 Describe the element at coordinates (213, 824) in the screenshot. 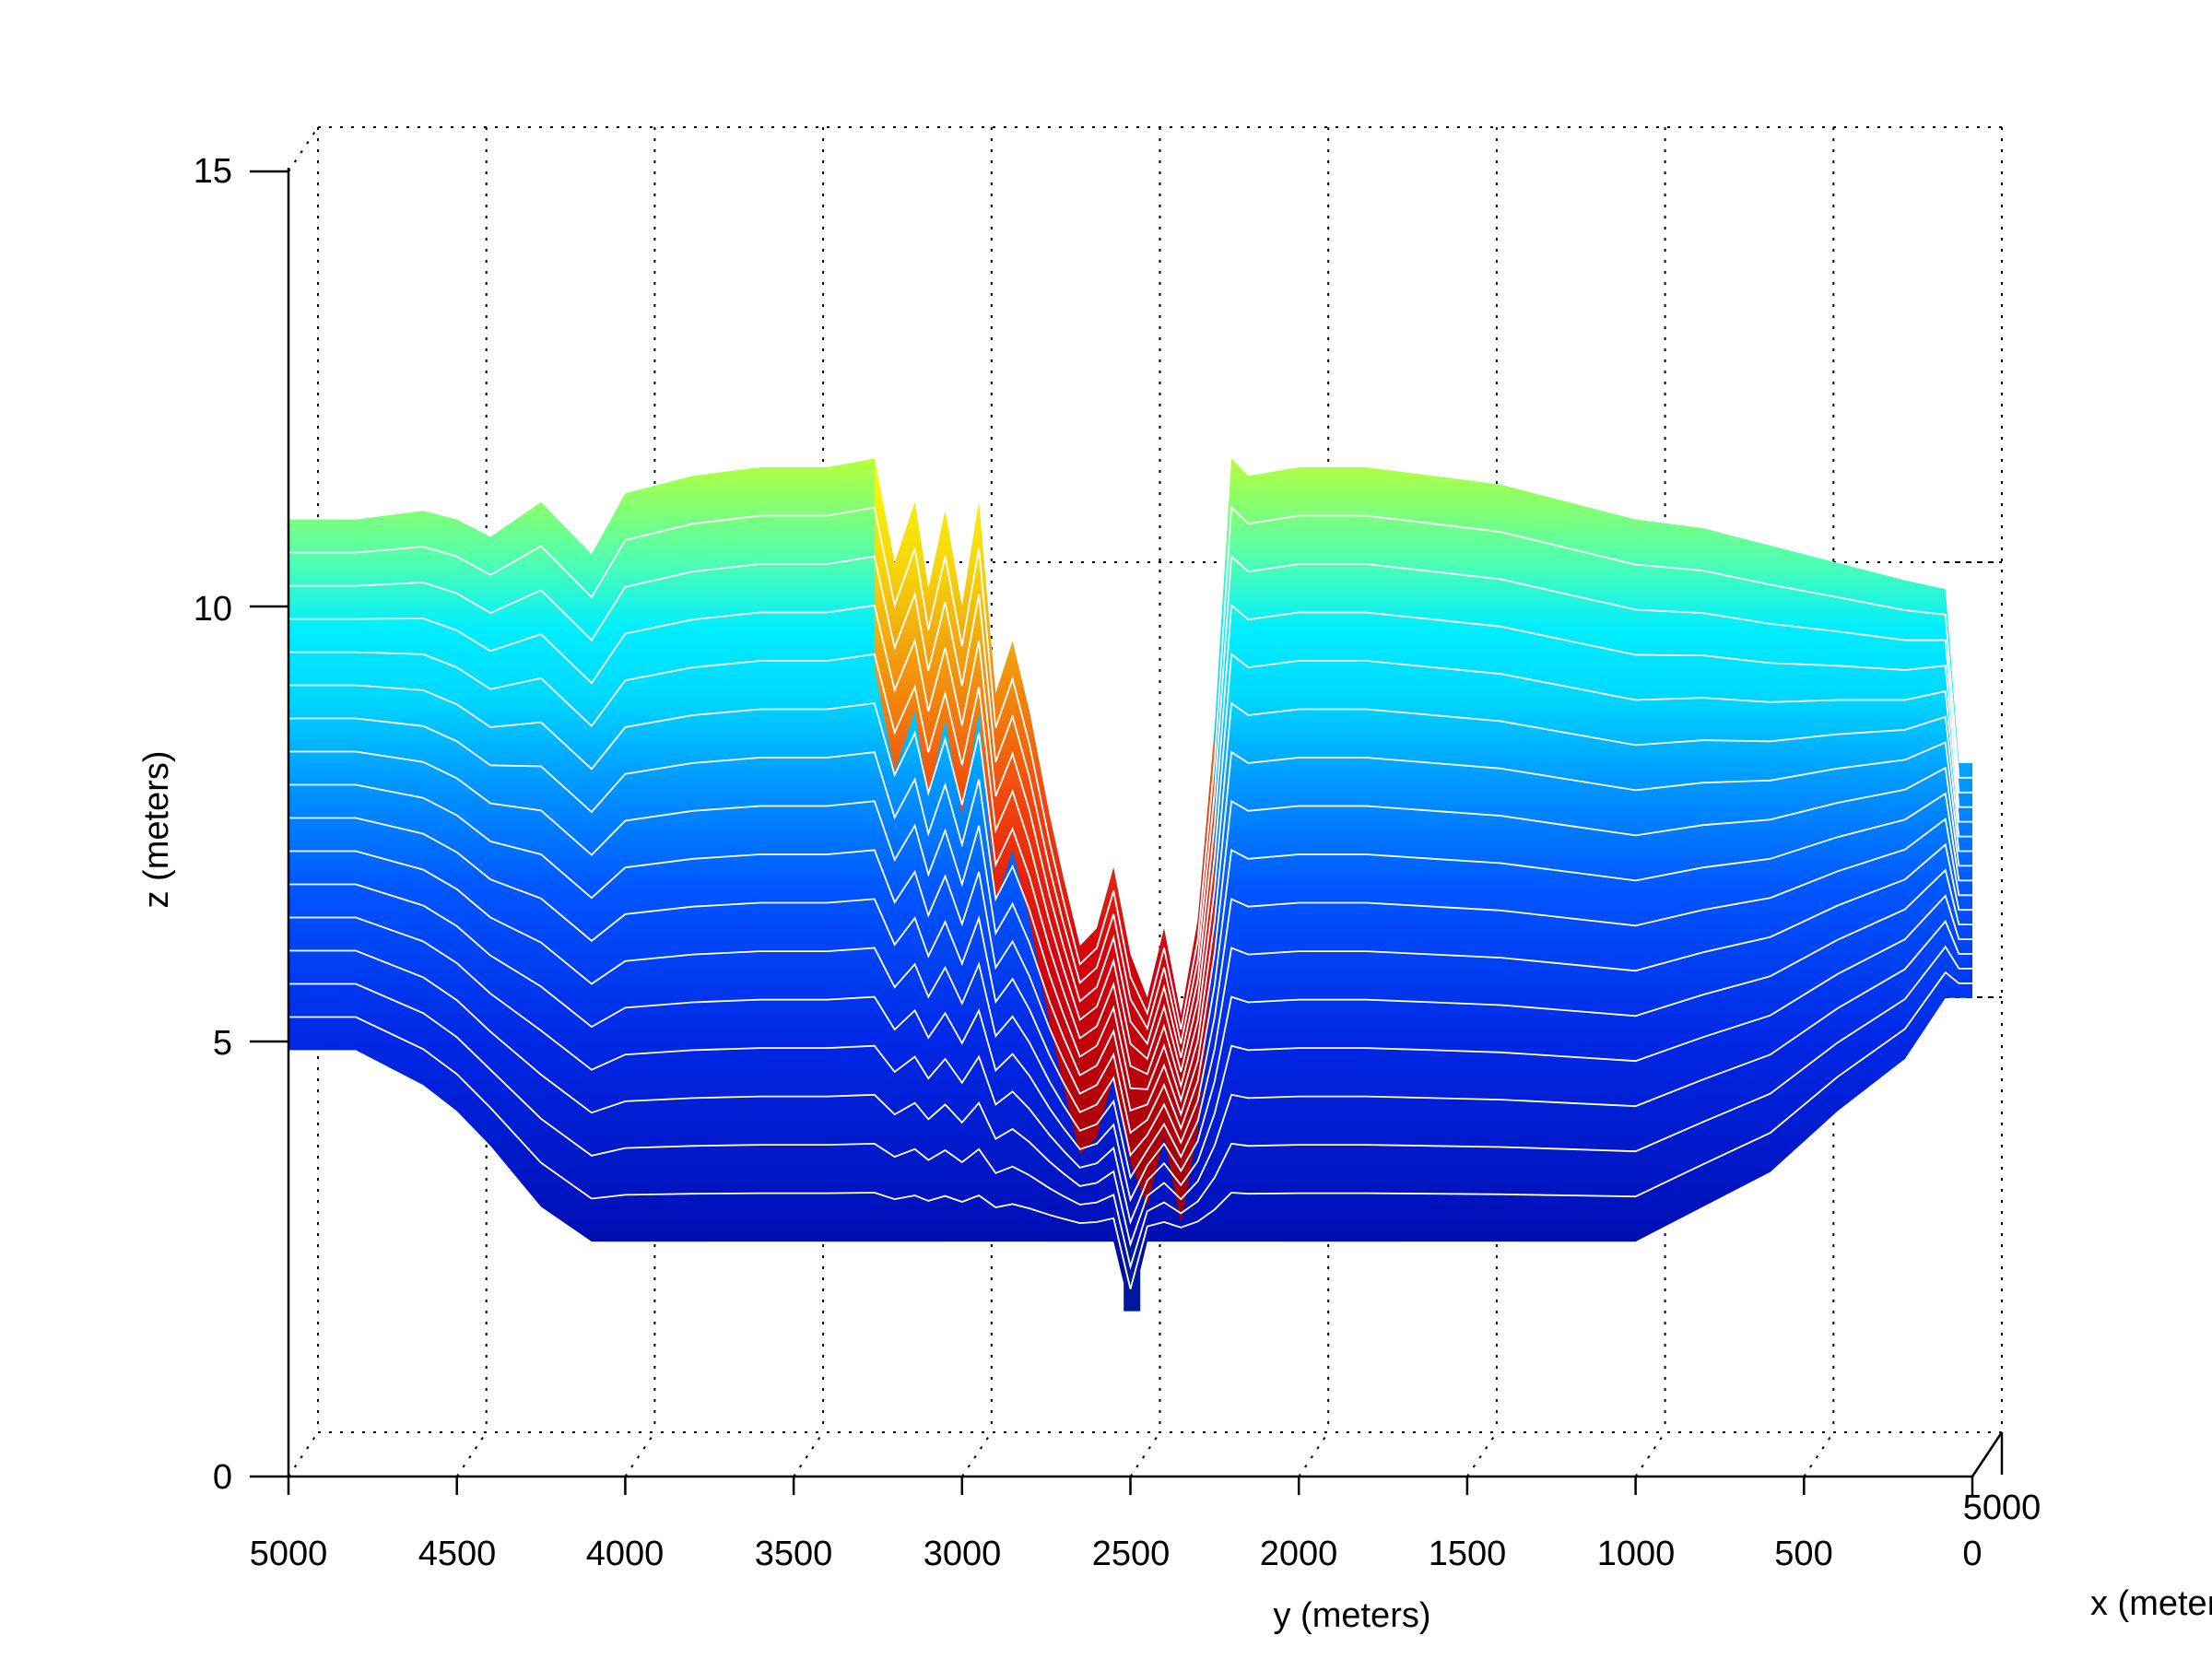

I see `z-tick-labels: 0 5 10 15` at that location.